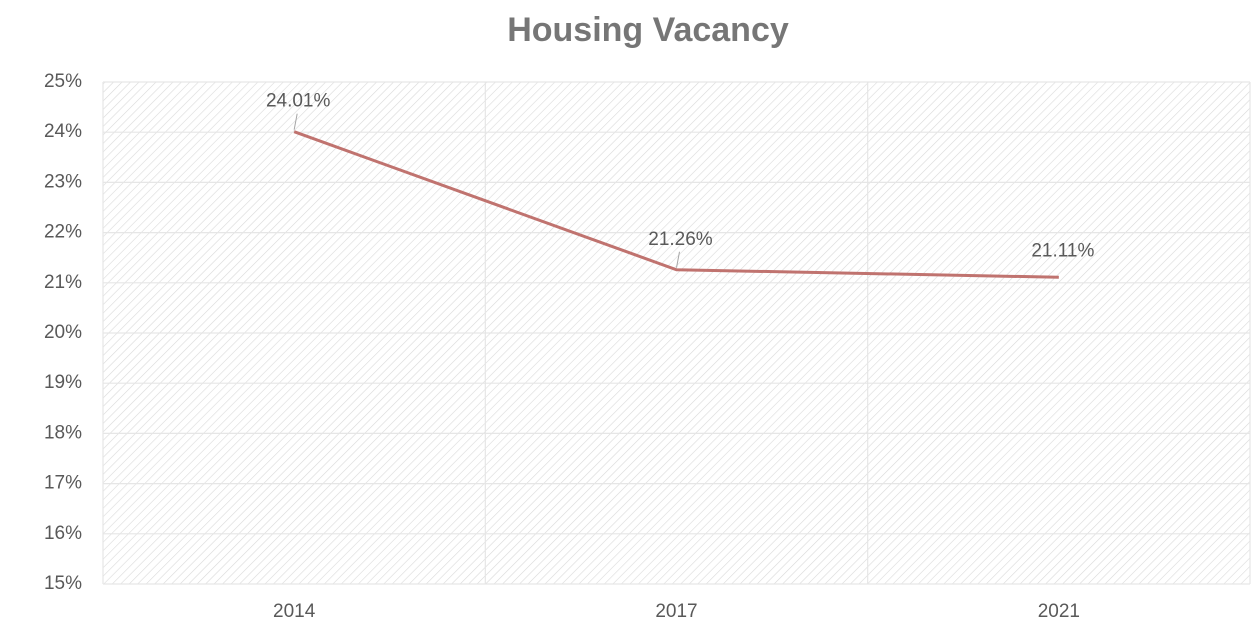 This screenshot has width=1257, height=627. I want to click on x-tick-label: 2017, so click(676, 611).